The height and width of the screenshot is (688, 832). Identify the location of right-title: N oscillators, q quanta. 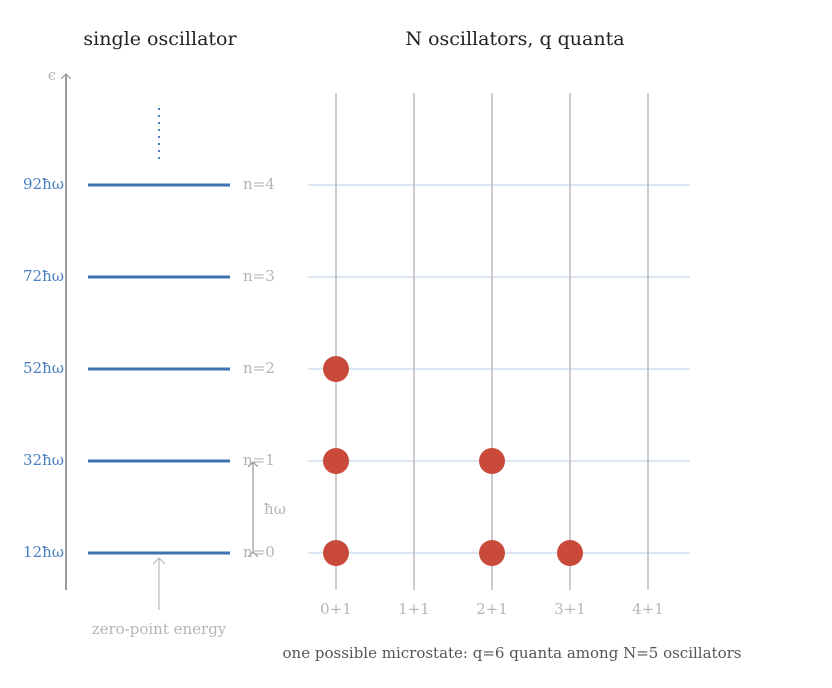
(514, 39).